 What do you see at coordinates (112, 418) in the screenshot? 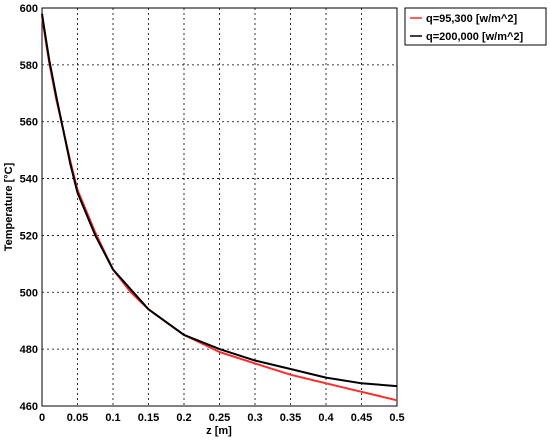
I see `x-tick-label: 0.1` at bounding box center [112, 418].